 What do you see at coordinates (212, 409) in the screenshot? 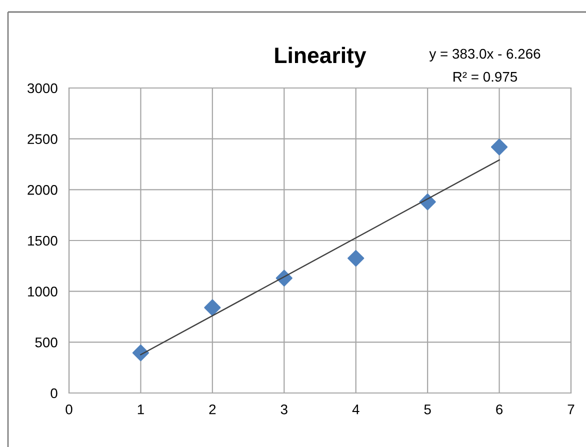
I see `x-tick-label: 2` at bounding box center [212, 409].